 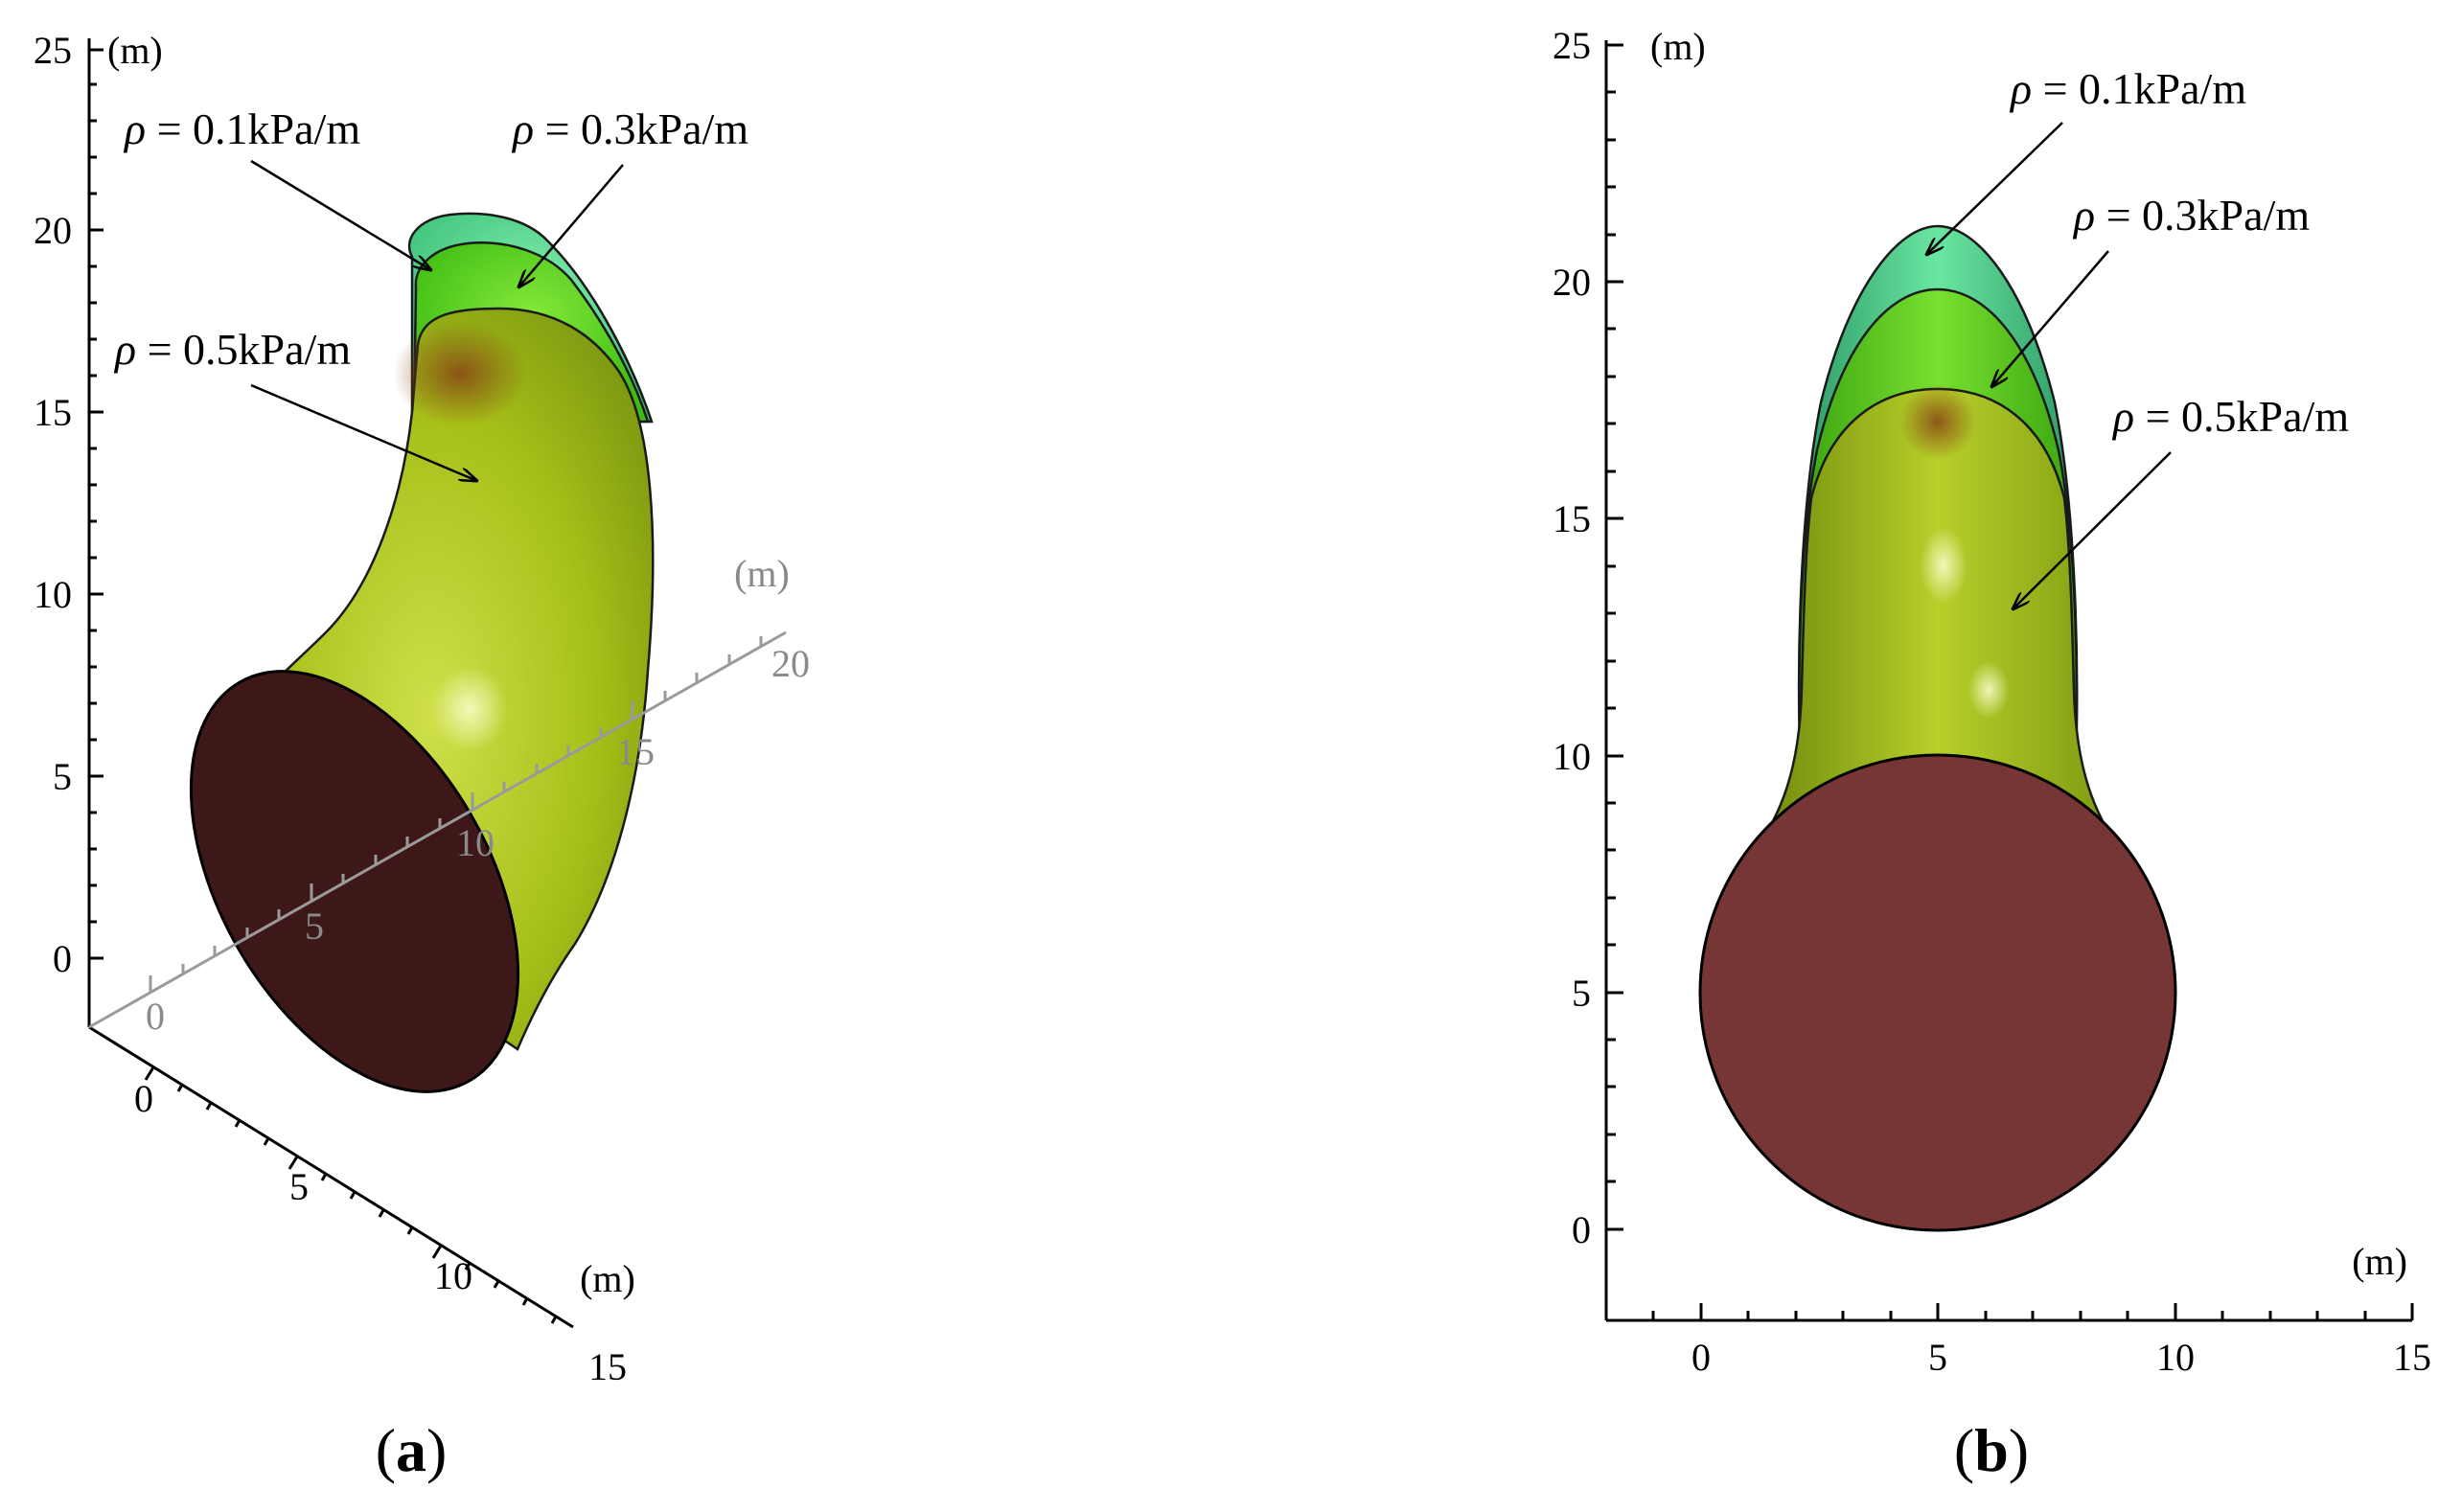 What do you see at coordinates (1581, 994) in the screenshot?
I see `y-tick-label: 5` at bounding box center [1581, 994].